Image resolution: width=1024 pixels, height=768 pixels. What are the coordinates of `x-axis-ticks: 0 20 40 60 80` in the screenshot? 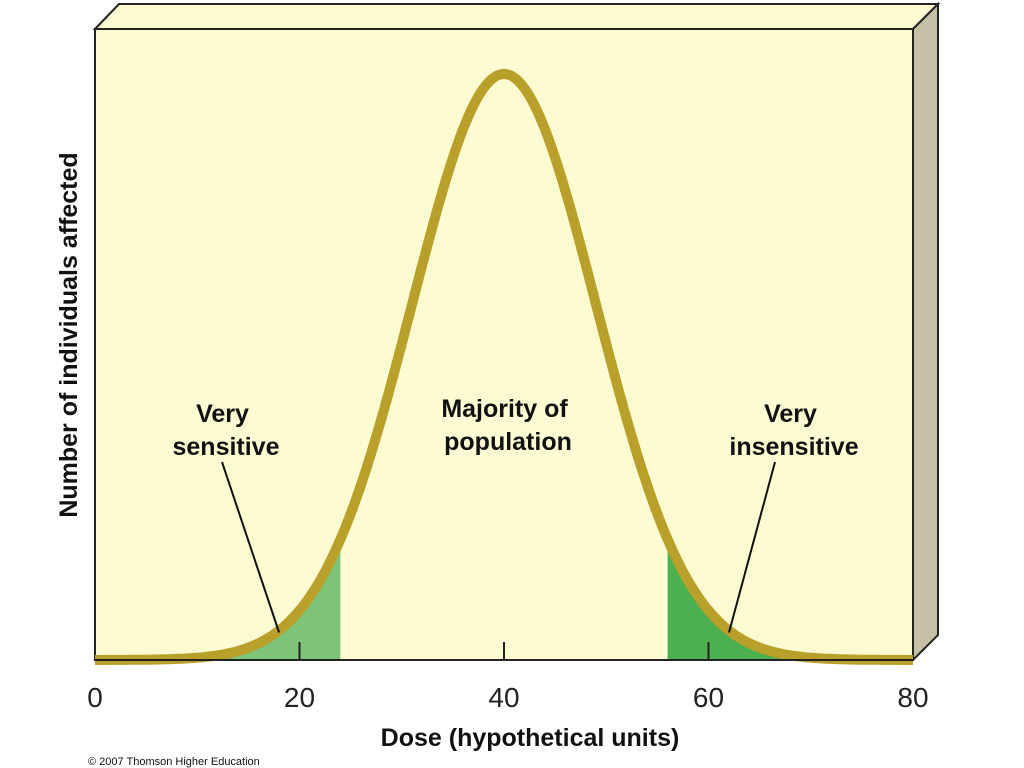 It's located at (508, 677).